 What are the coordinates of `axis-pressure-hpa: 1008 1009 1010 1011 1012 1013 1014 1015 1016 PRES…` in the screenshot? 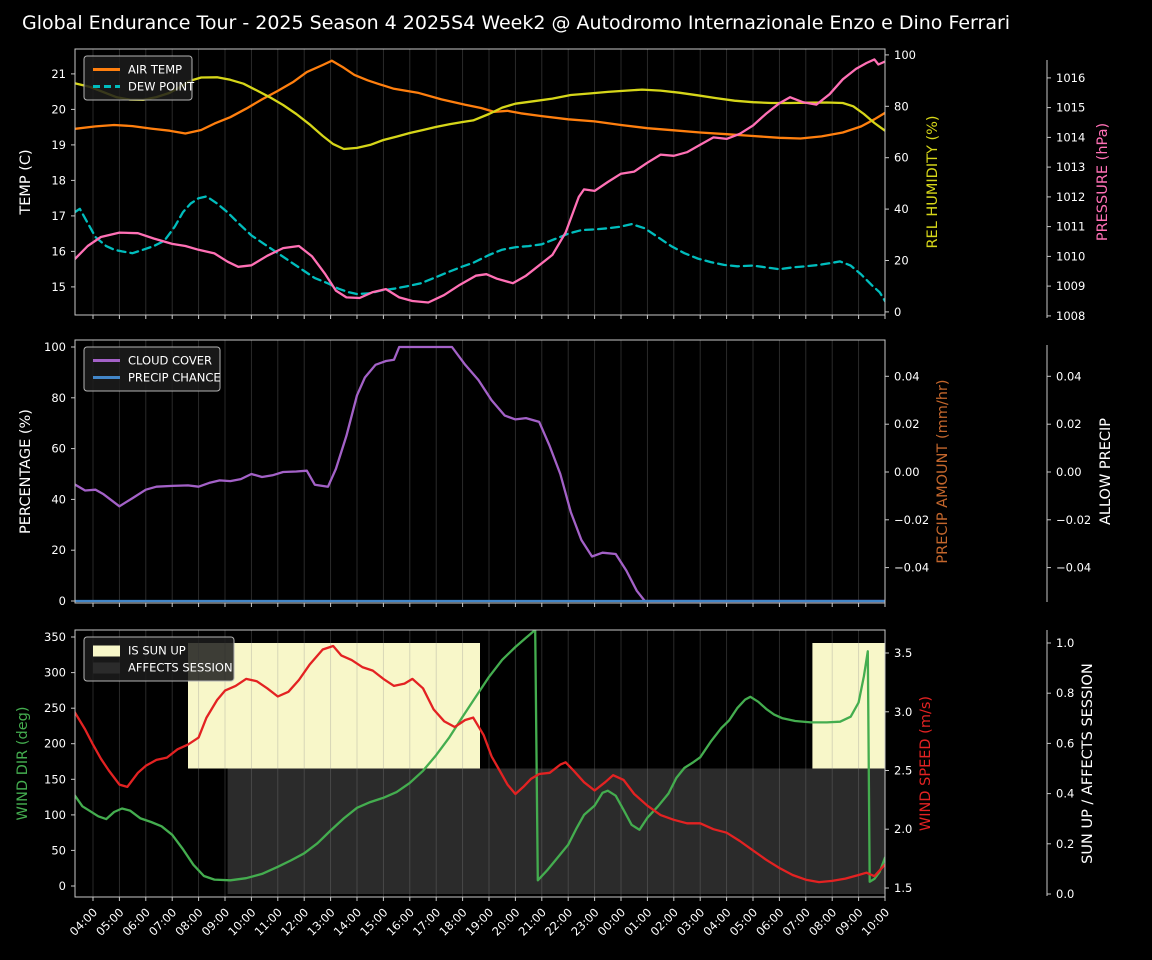 It's located at (1078, 191).